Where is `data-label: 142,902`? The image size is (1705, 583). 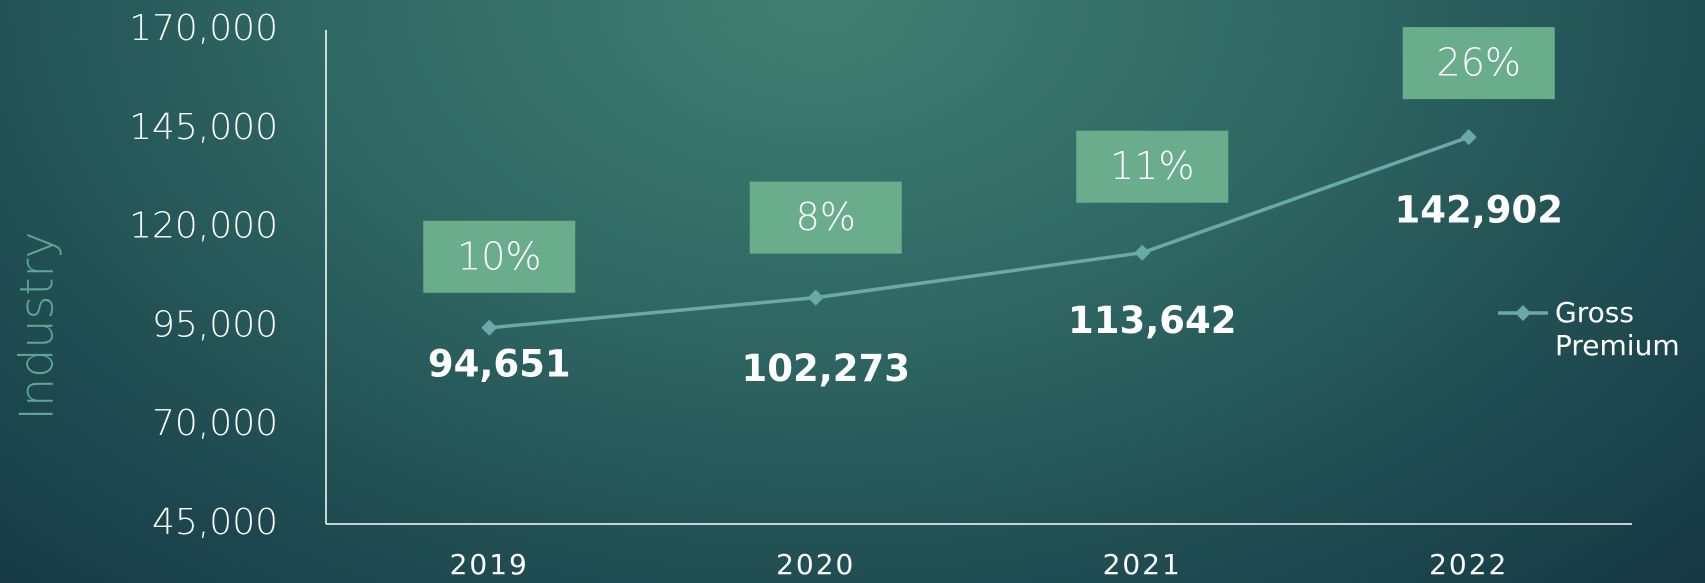 data-label: 142,902 is located at coordinates (1478, 210).